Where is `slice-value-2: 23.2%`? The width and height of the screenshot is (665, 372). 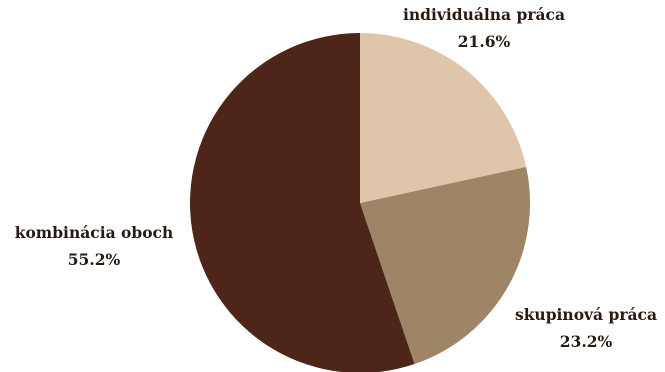 slice-value-2: 23.2% is located at coordinates (586, 341).